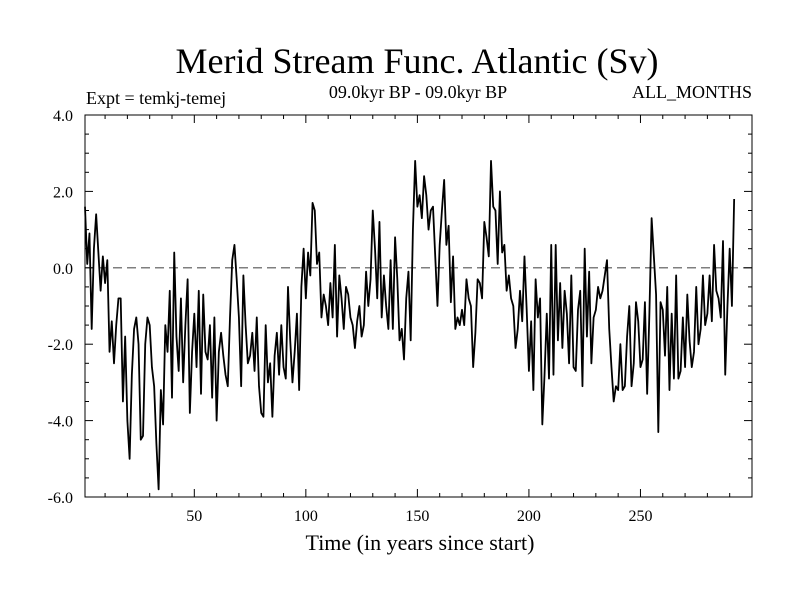  Describe the element at coordinates (418, 92) in the screenshot. I see `time-range-label: 09.0kyr BP - 09.0kyr BP` at that location.